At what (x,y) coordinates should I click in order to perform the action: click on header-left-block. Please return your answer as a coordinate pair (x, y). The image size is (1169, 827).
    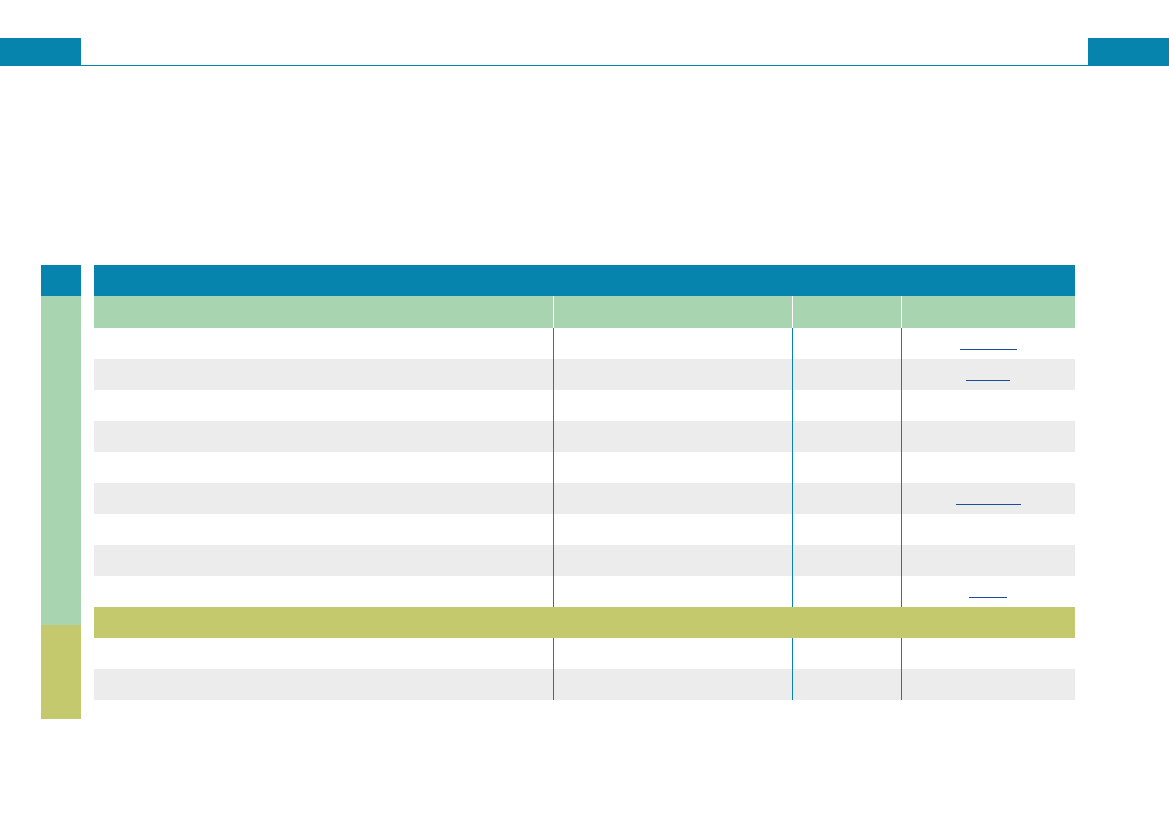
    Looking at the image, I should click on (40, 52).